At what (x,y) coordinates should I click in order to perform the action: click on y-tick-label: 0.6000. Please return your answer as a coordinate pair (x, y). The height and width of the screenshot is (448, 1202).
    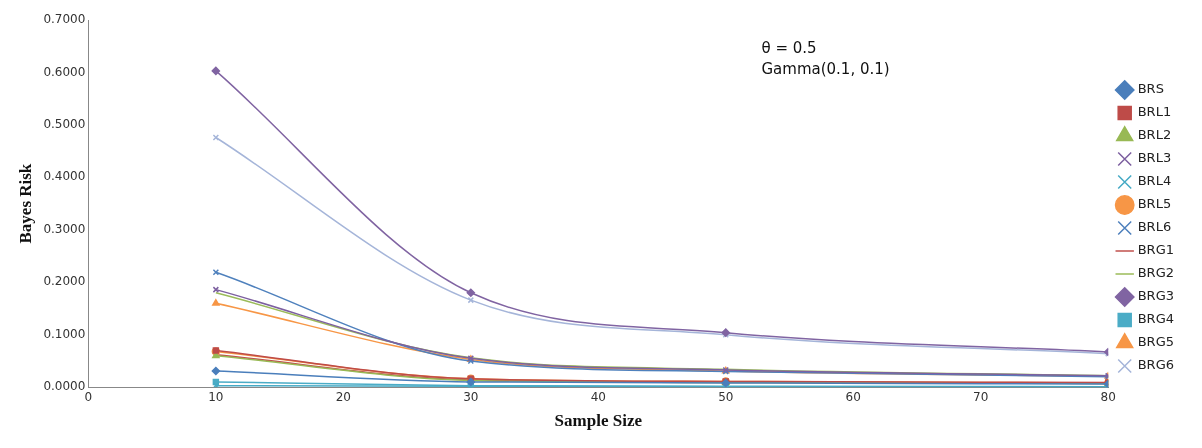
    Looking at the image, I should click on (64, 71).